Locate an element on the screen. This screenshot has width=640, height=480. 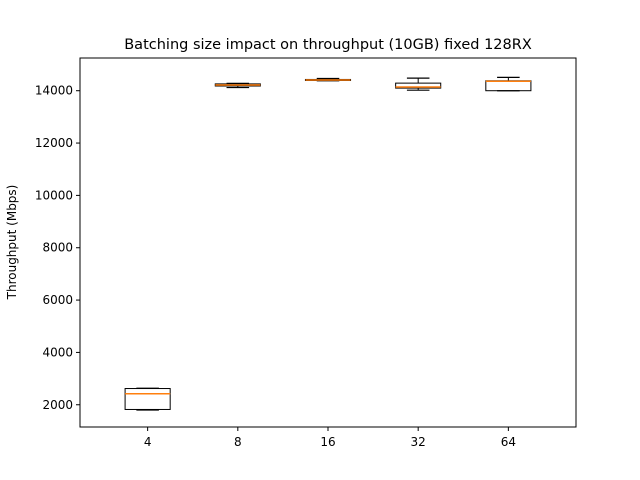
y-tick-label: 2000 is located at coordinates (57, 405).